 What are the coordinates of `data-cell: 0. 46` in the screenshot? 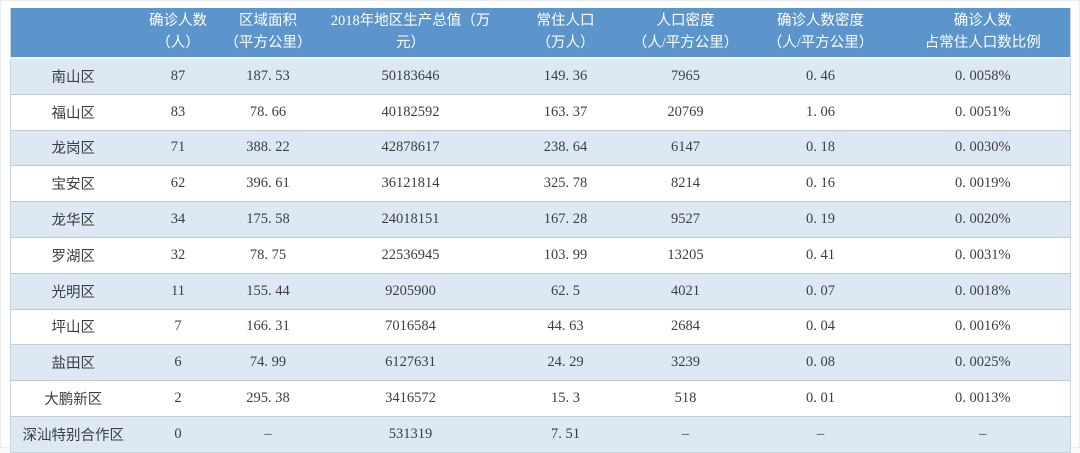 It's located at (820, 75).